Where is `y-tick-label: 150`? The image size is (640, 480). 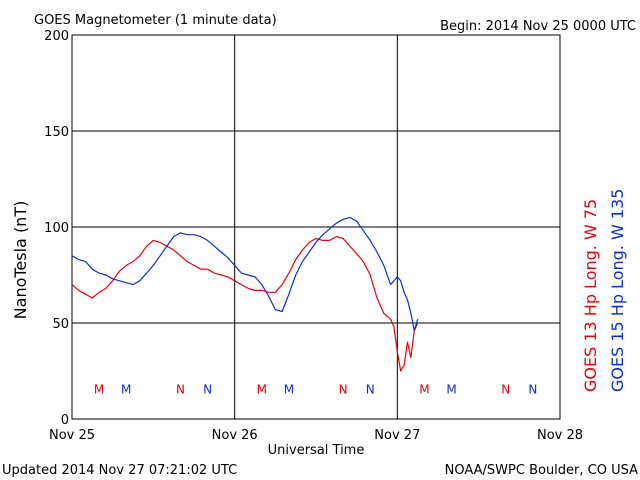 y-tick-label: 150 is located at coordinates (56, 132).